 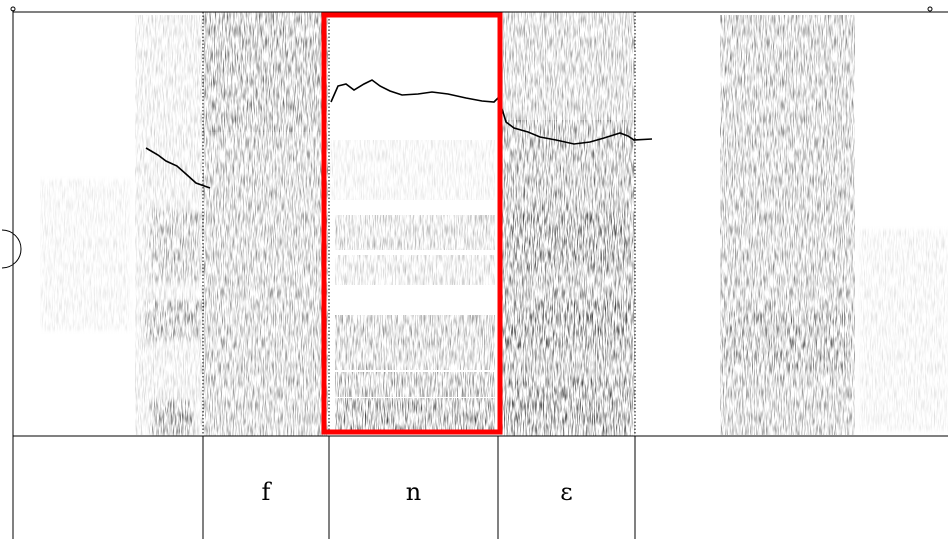 I want to click on pitch-contour, so click(x=399, y=134).